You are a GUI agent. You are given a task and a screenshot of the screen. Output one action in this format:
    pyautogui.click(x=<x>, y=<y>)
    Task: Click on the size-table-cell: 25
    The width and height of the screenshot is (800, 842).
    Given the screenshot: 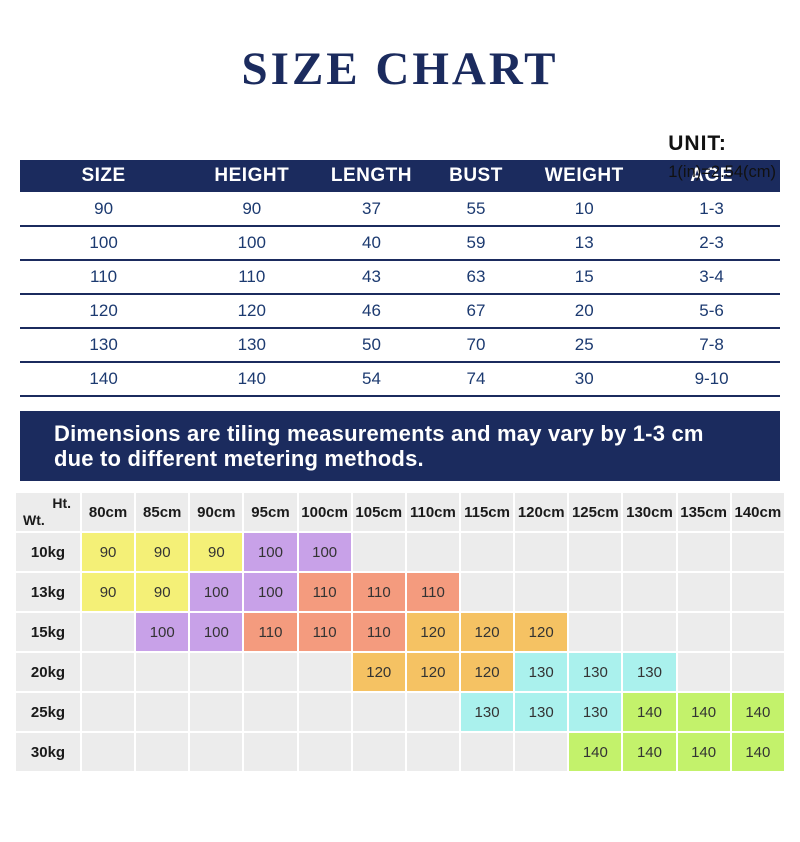 What is the action you would take?
    pyautogui.click(x=584, y=345)
    